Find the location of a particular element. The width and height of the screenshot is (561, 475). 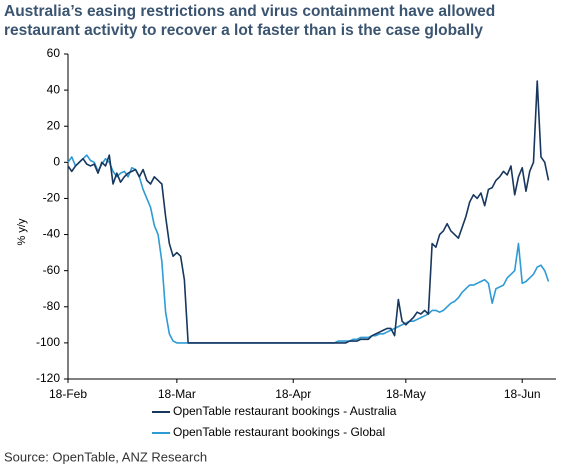

y-axis-label: % y/y is located at coordinates (22, 231).